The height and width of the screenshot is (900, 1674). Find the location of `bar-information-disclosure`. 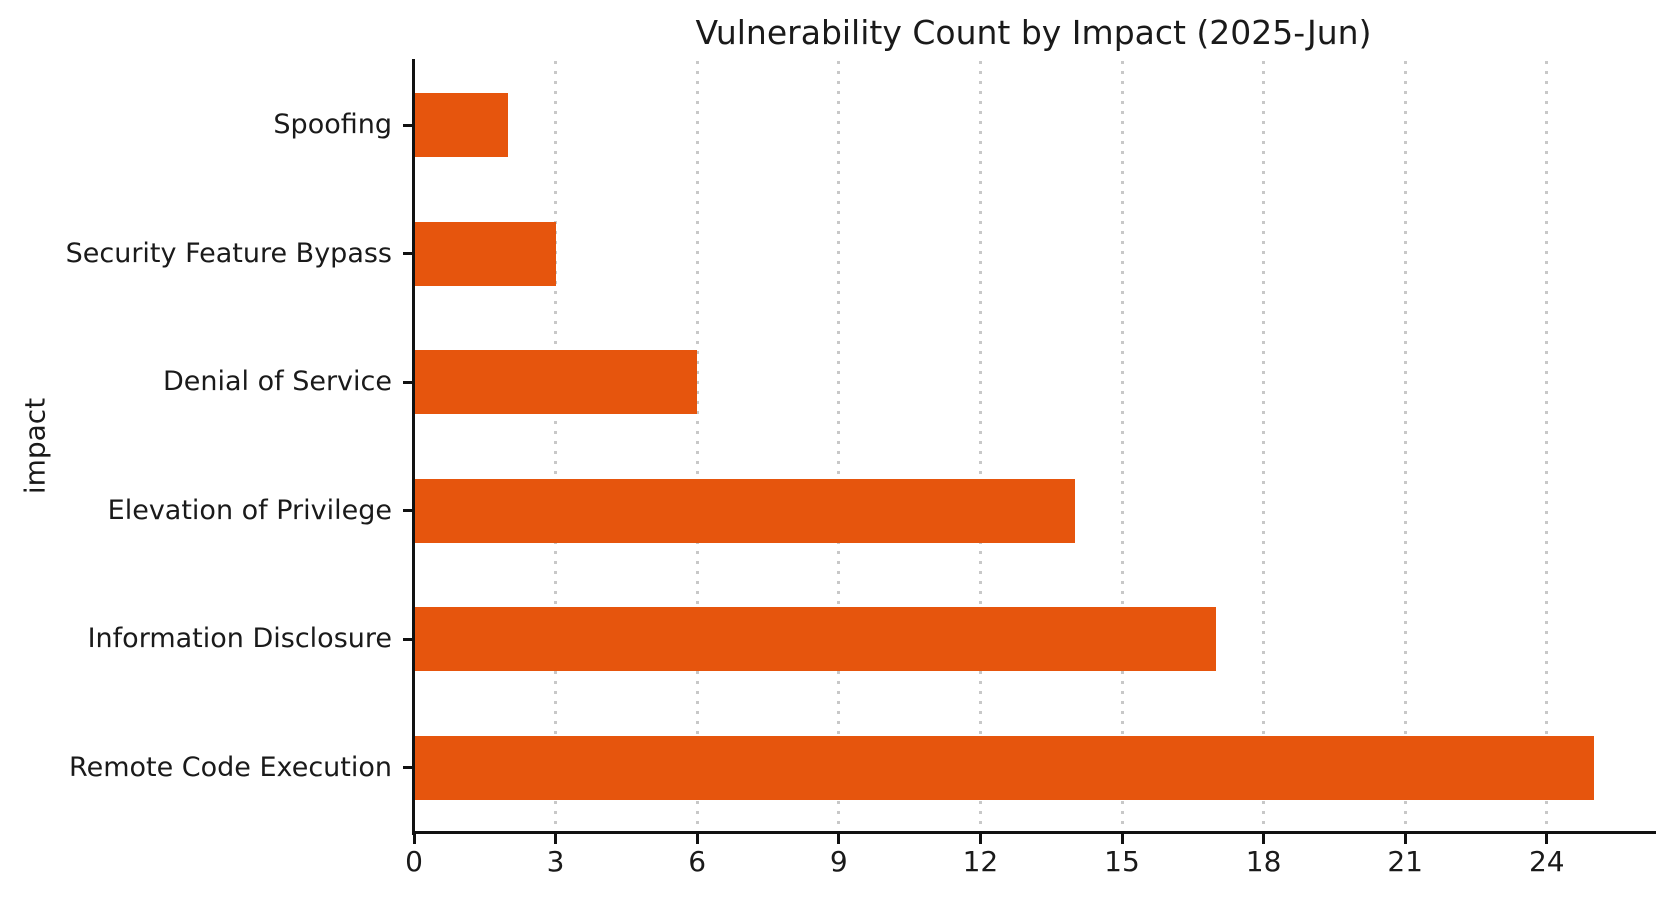

bar-information-disclosure is located at coordinates (815, 639).